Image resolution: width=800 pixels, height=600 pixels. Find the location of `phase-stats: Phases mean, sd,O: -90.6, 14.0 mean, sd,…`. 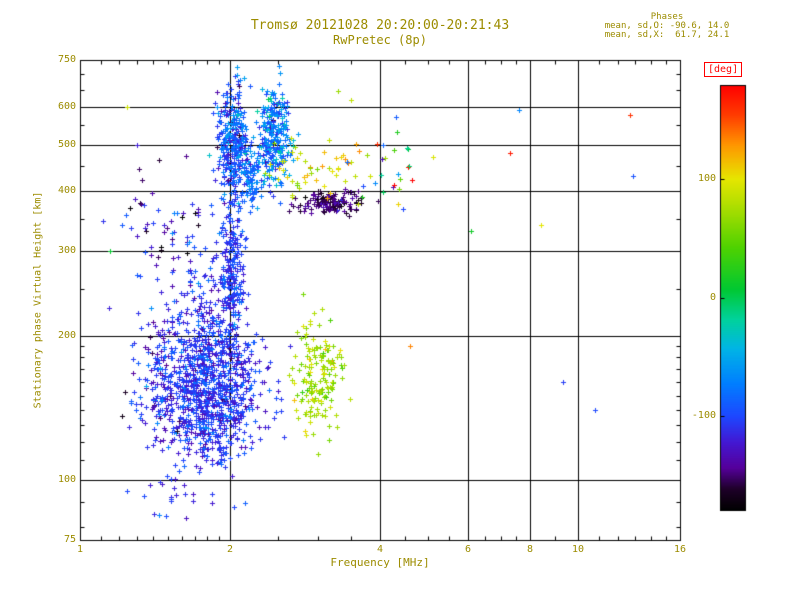

phase-stats: Phases mean, sd,O: -90.6, 14.0 mean, sd,… is located at coordinates (667, 26).